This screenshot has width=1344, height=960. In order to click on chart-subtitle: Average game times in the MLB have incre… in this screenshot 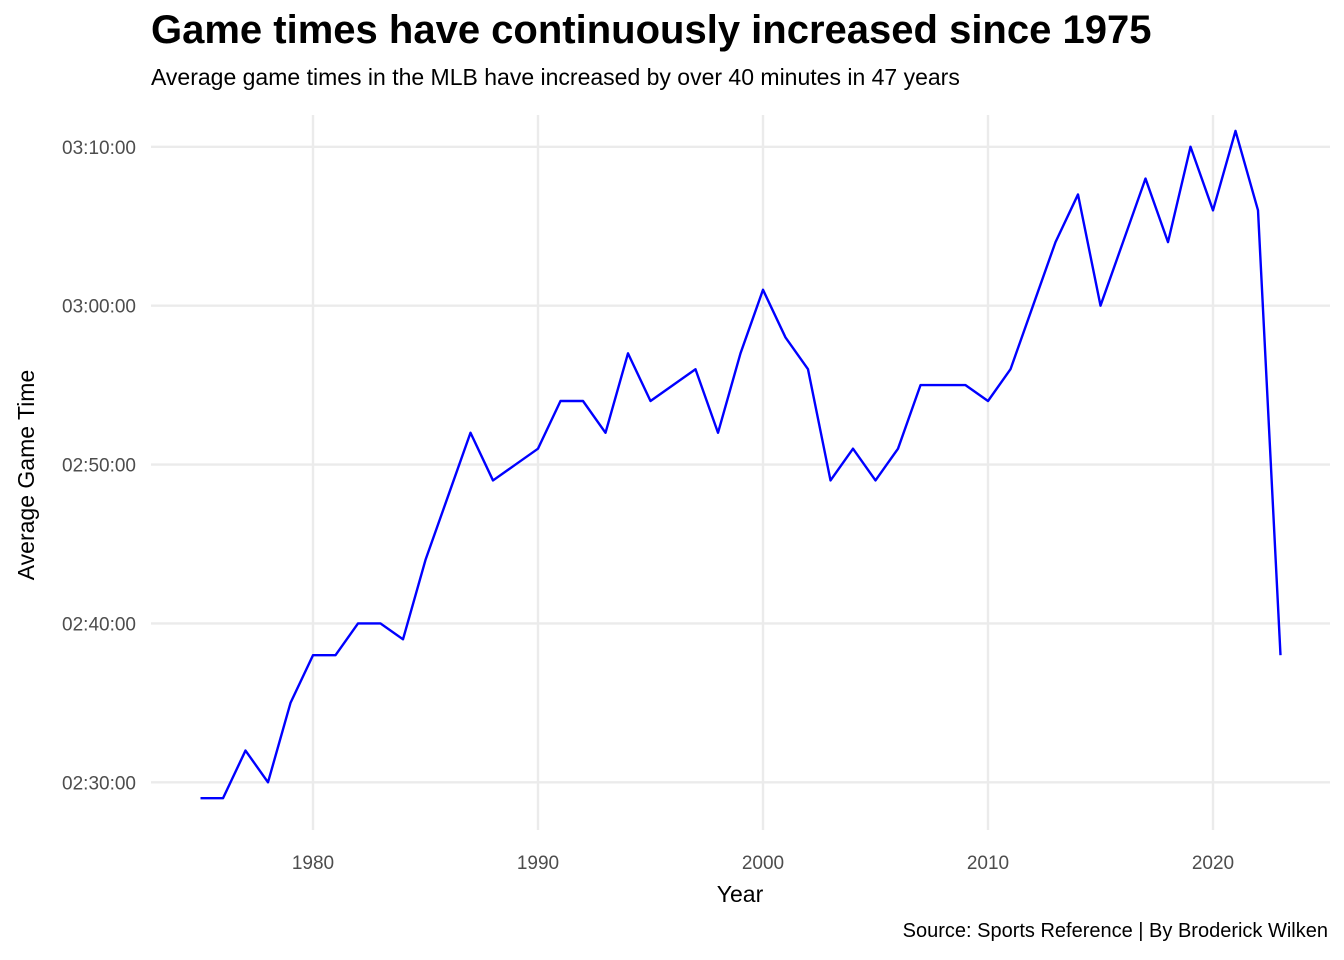, I will do `click(555, 77)`.